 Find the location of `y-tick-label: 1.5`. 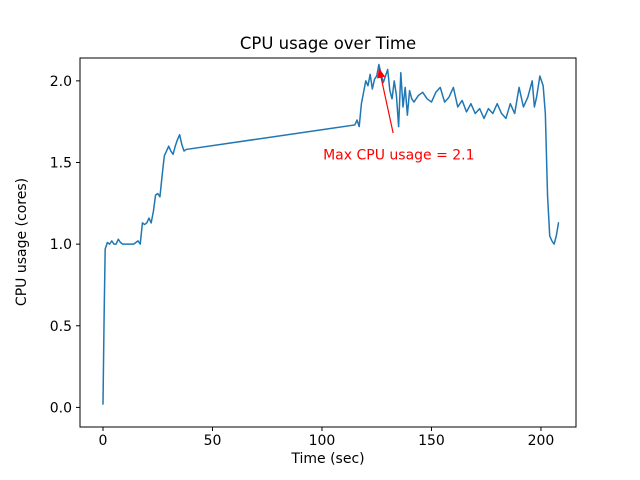

y-tick-label: 1.5 is located at coordinates (61, 163).